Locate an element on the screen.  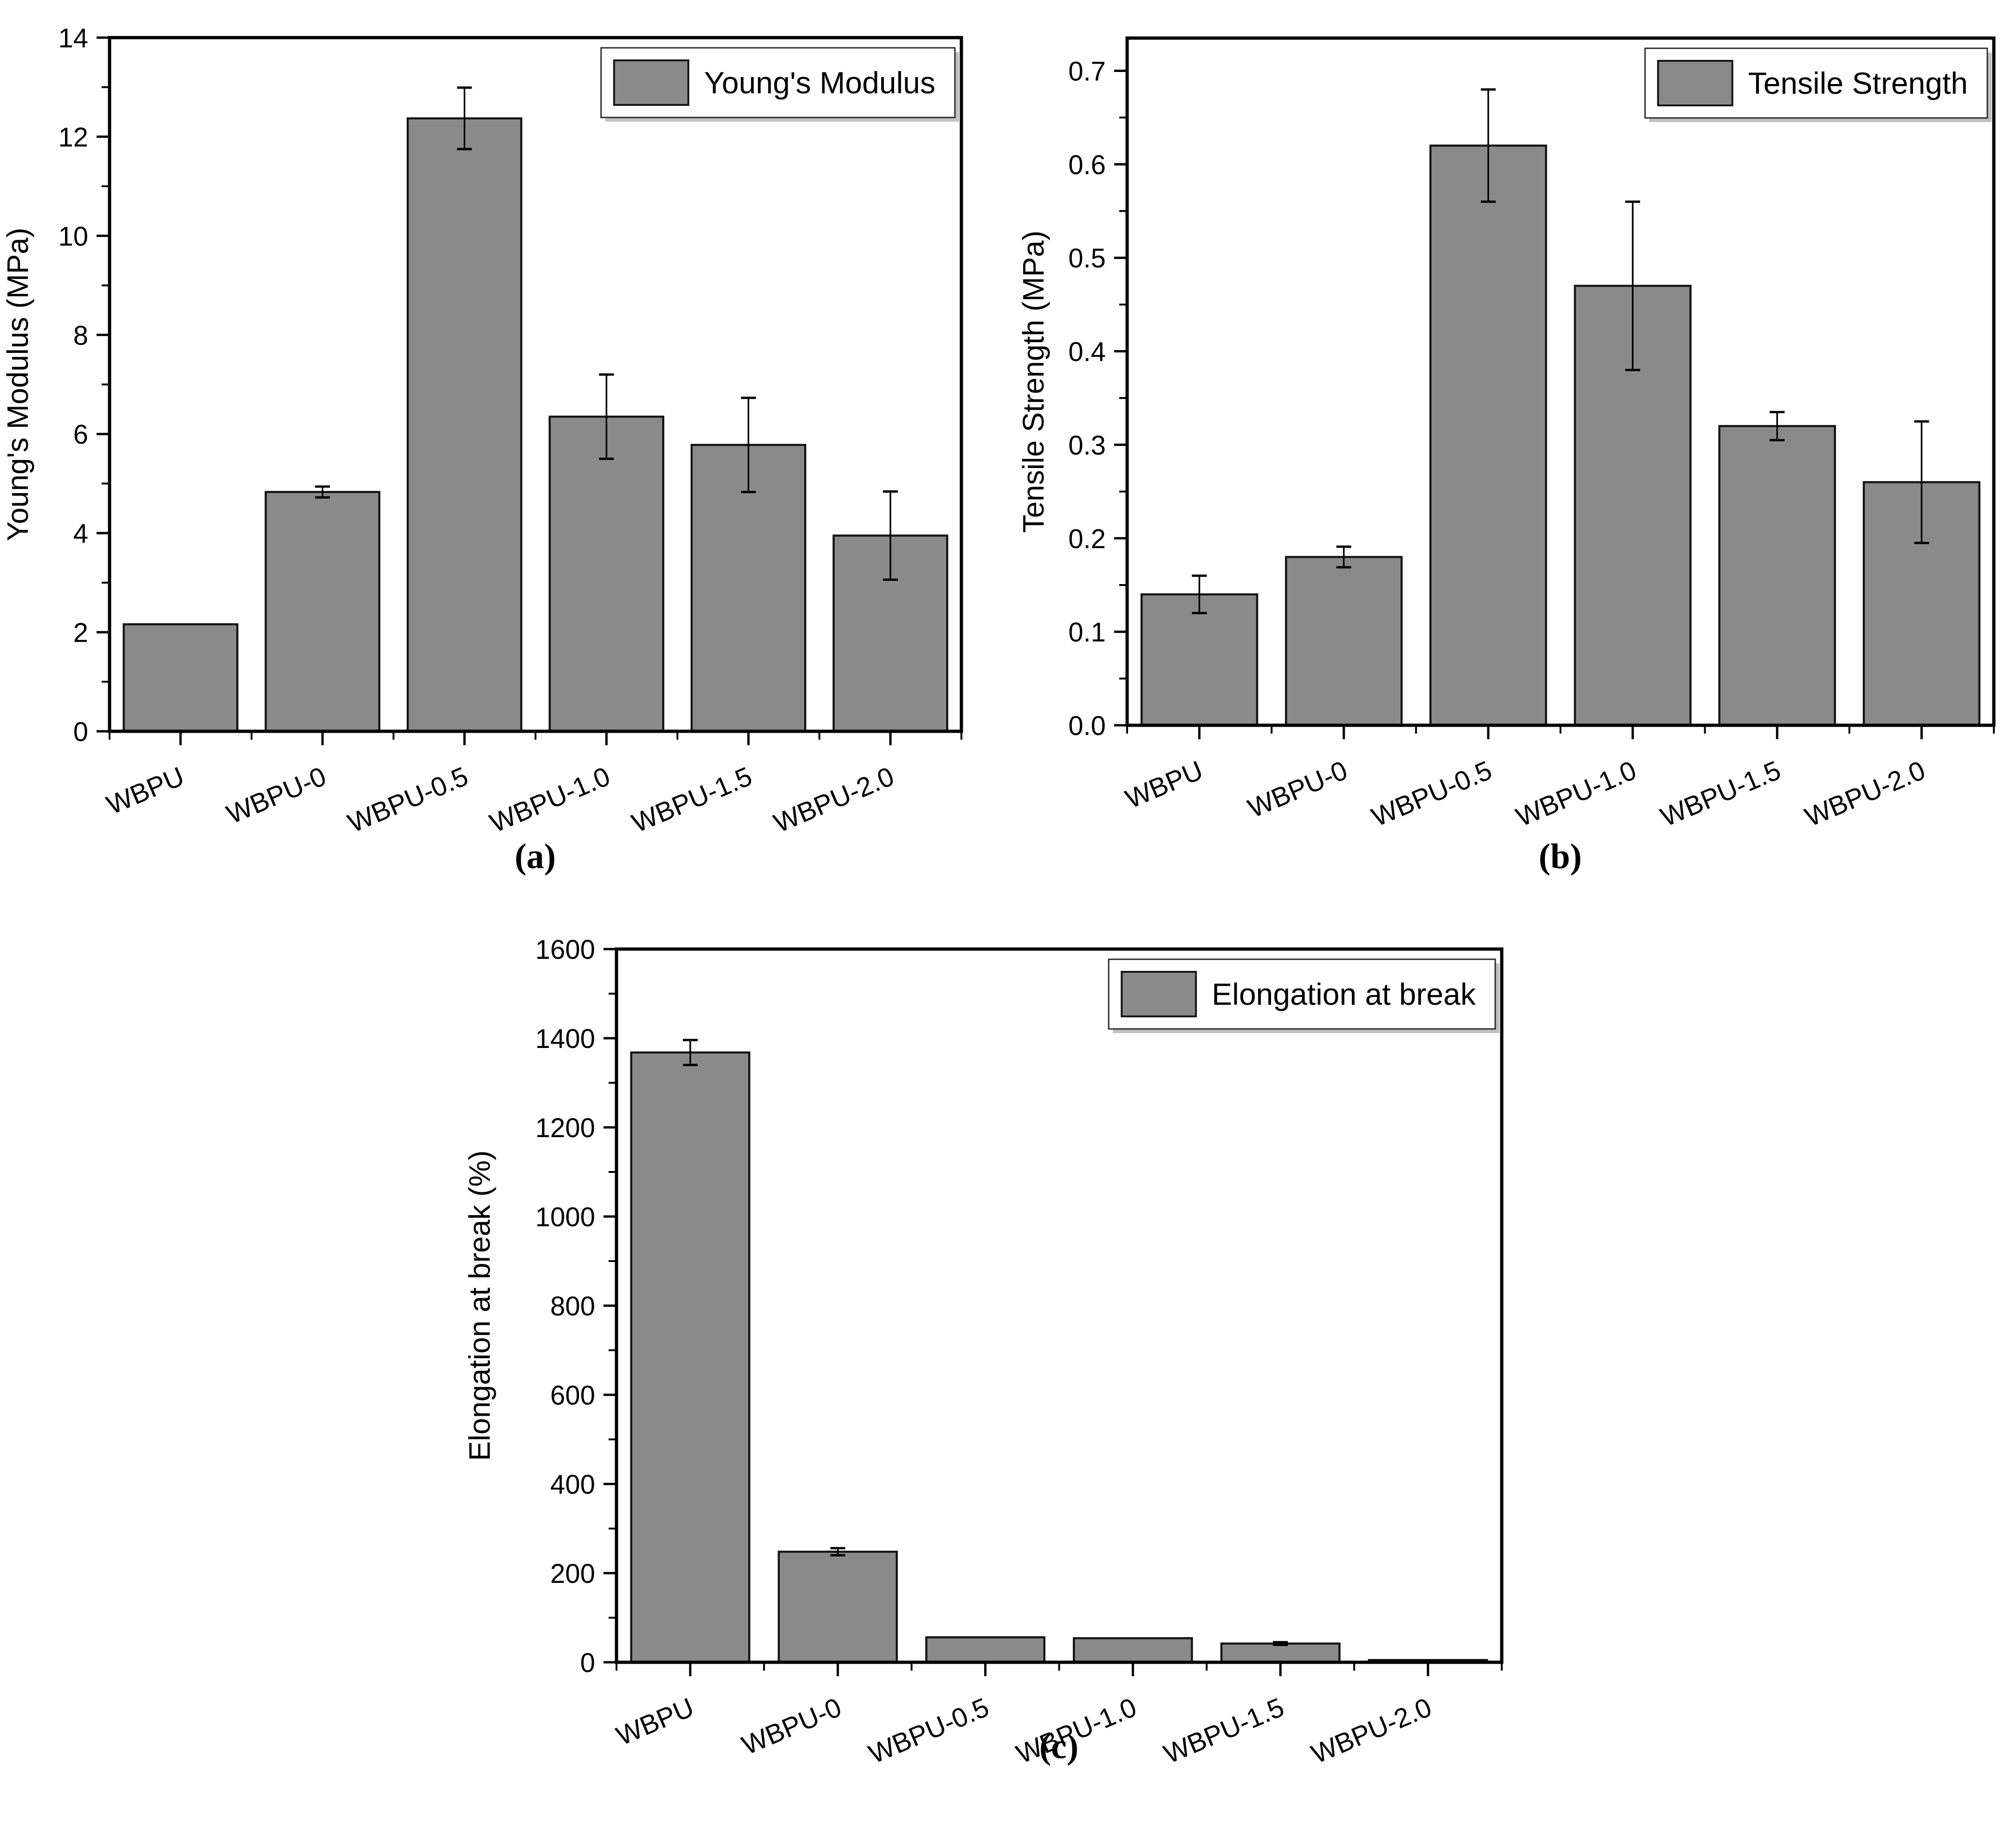
y-tick-label: 8 is located at coordinates (80, 335).